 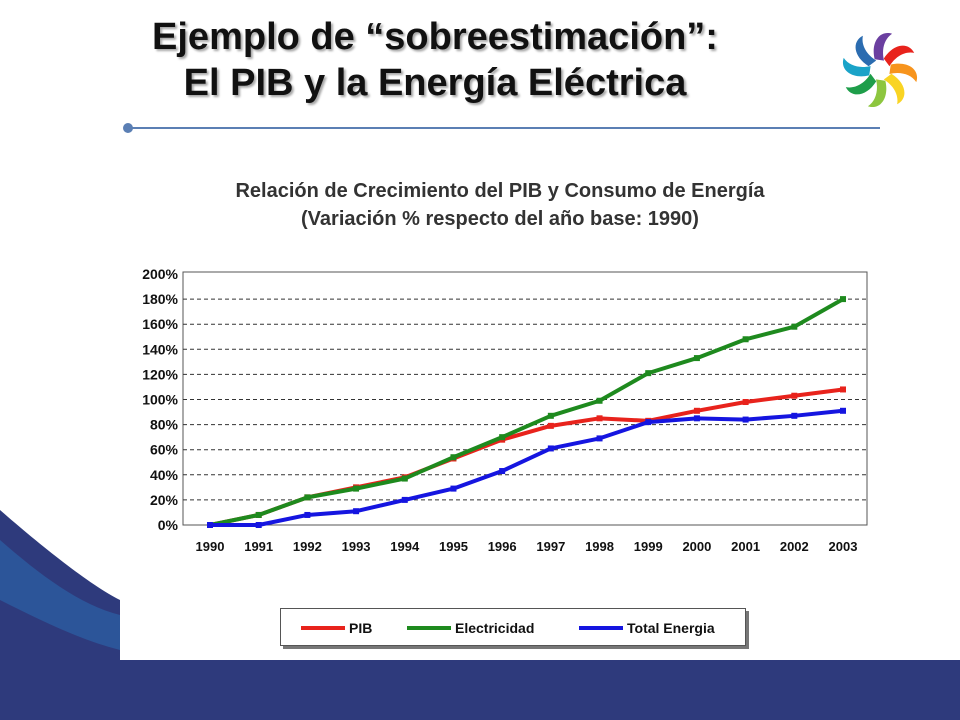 I want to click on legend-label-electricidad: Electricidad, so click(x=495, y=628).